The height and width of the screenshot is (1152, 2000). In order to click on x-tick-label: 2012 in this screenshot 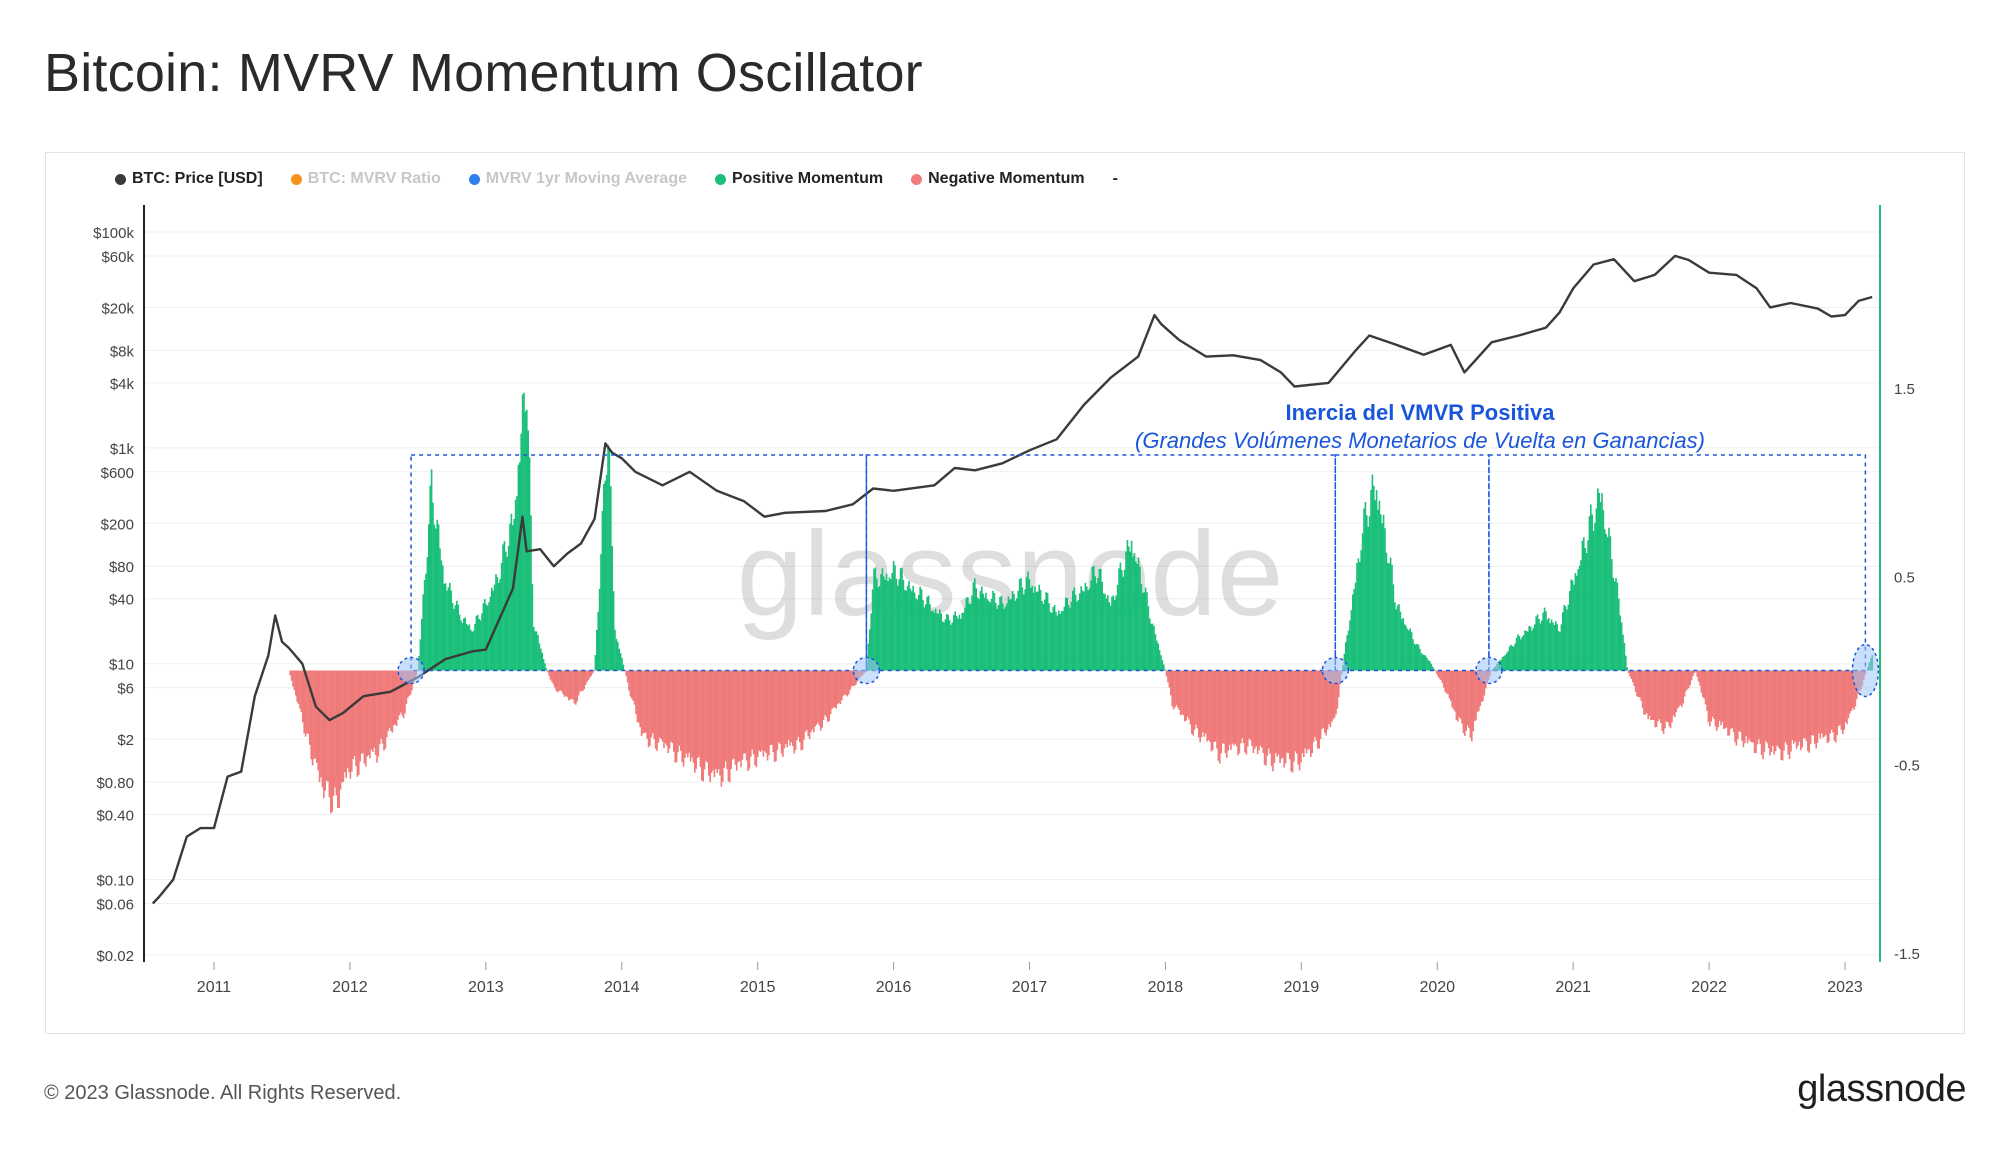, I will do `click(350, 987)`.